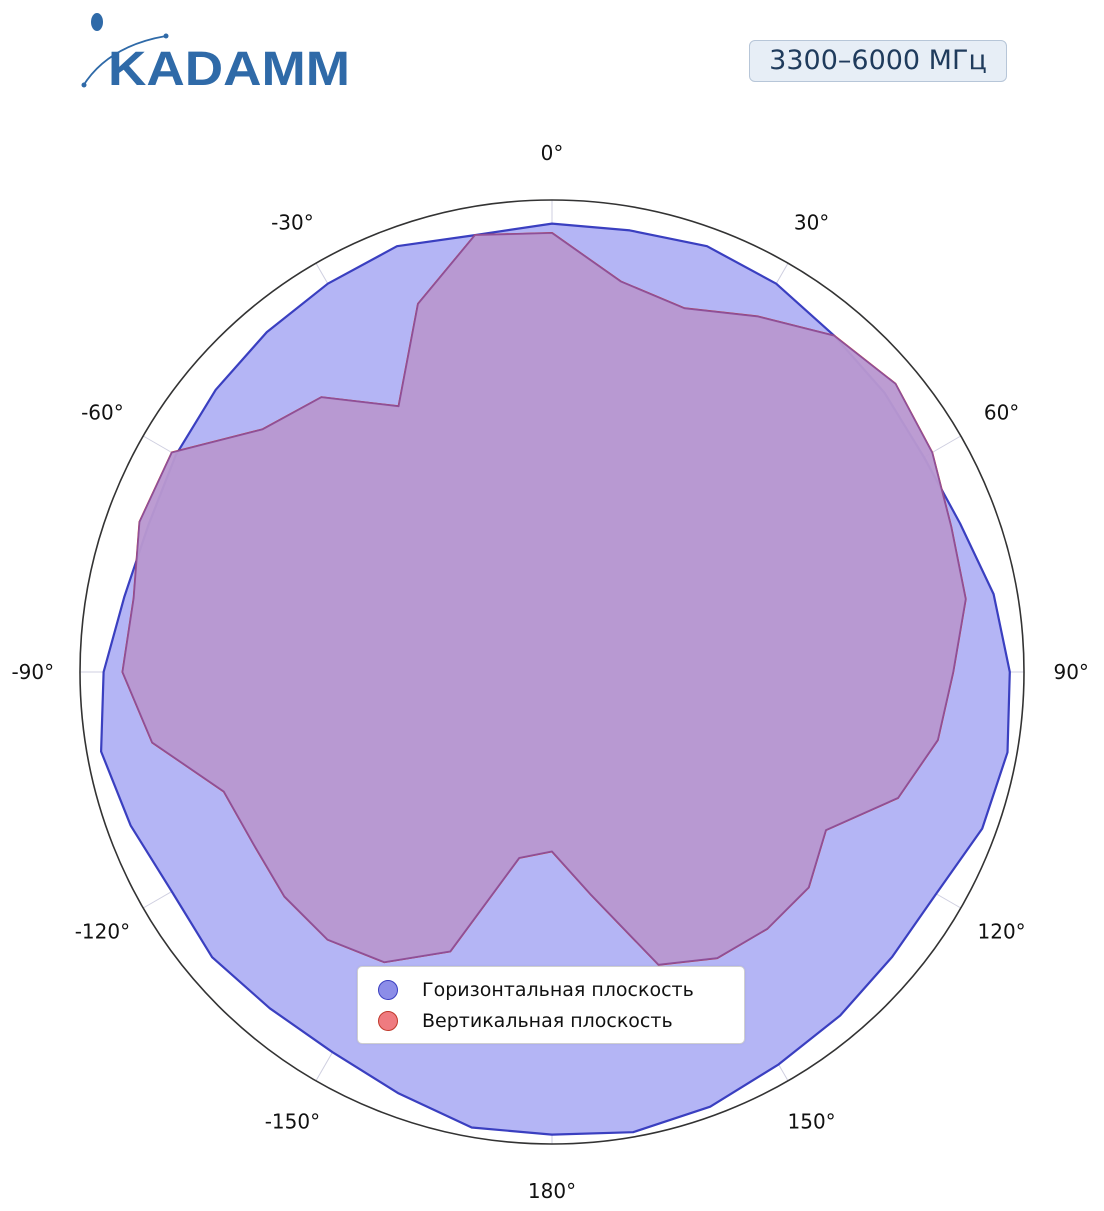 Image resolution: width=1104 pixels, height=1211 pixels. What do you see at coordinates (102, 412) in the screenshot?
I see `angle-tick-label: -60°` at bounding box center [102, 412].